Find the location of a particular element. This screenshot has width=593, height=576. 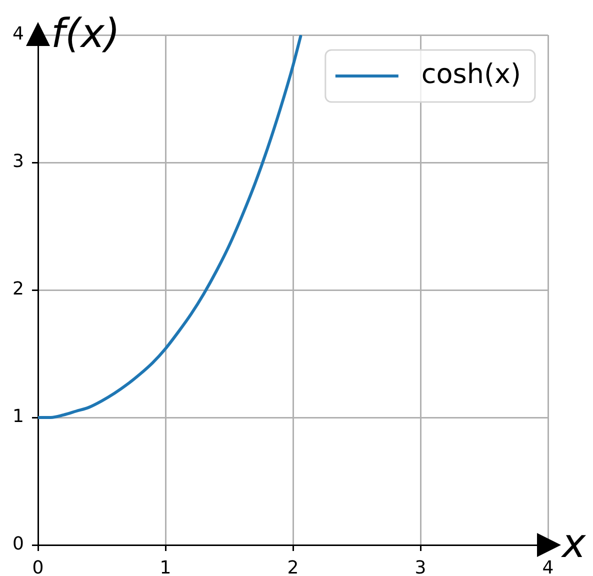

y-tick-label: 1 is located at coordinates (18, 417).